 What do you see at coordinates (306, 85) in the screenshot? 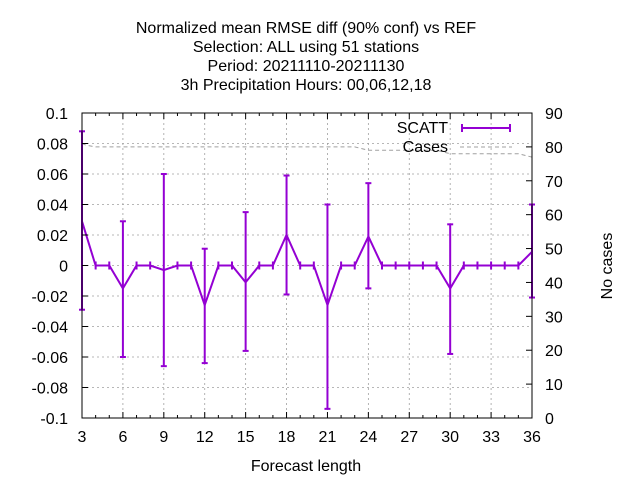
I see `title-line-4: 3h Precipitation Hours: 00,06,12,18` at bounding box center [306, 85].